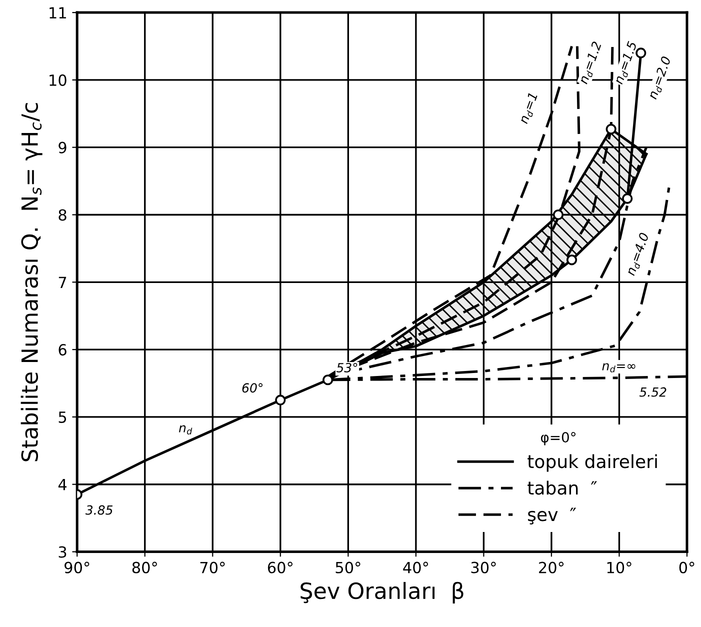 The image size is (701, 627). I want to click on annotation: n$_{d}$=4.0, so click(638, 254).